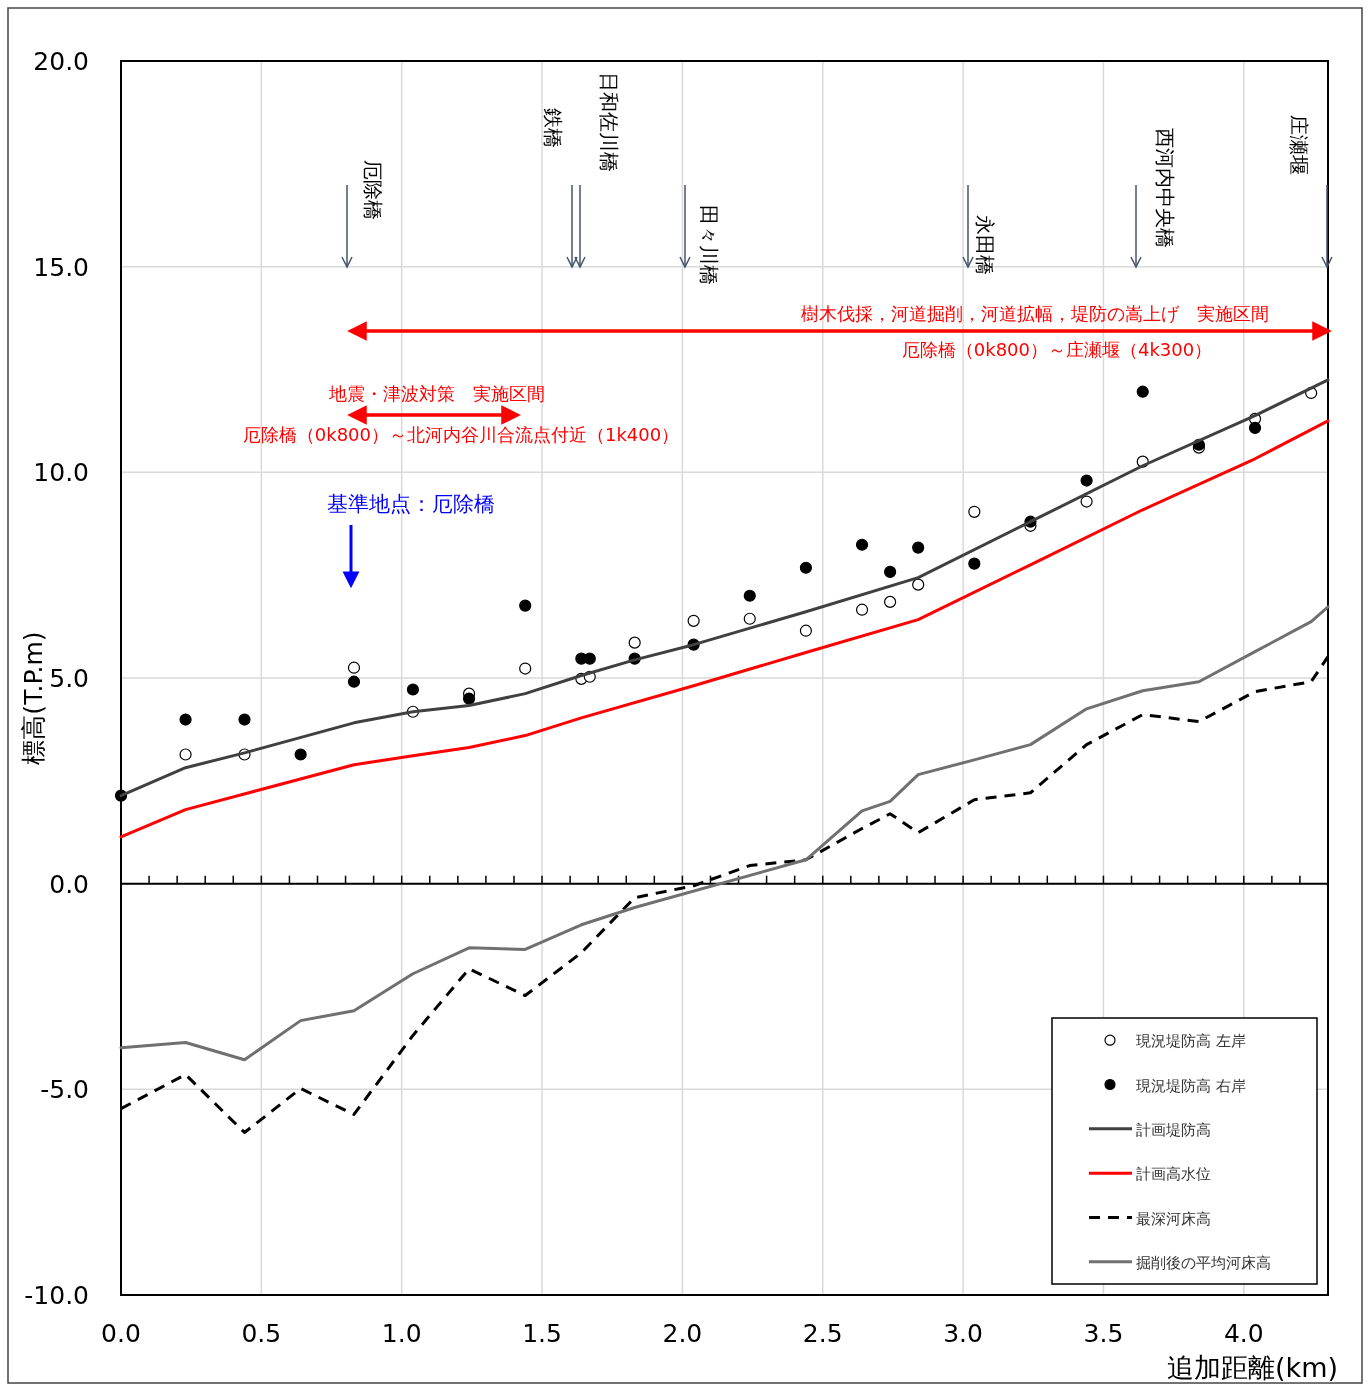  I want to click on legend-label: 計画堤防高, so click(1173, 1129).